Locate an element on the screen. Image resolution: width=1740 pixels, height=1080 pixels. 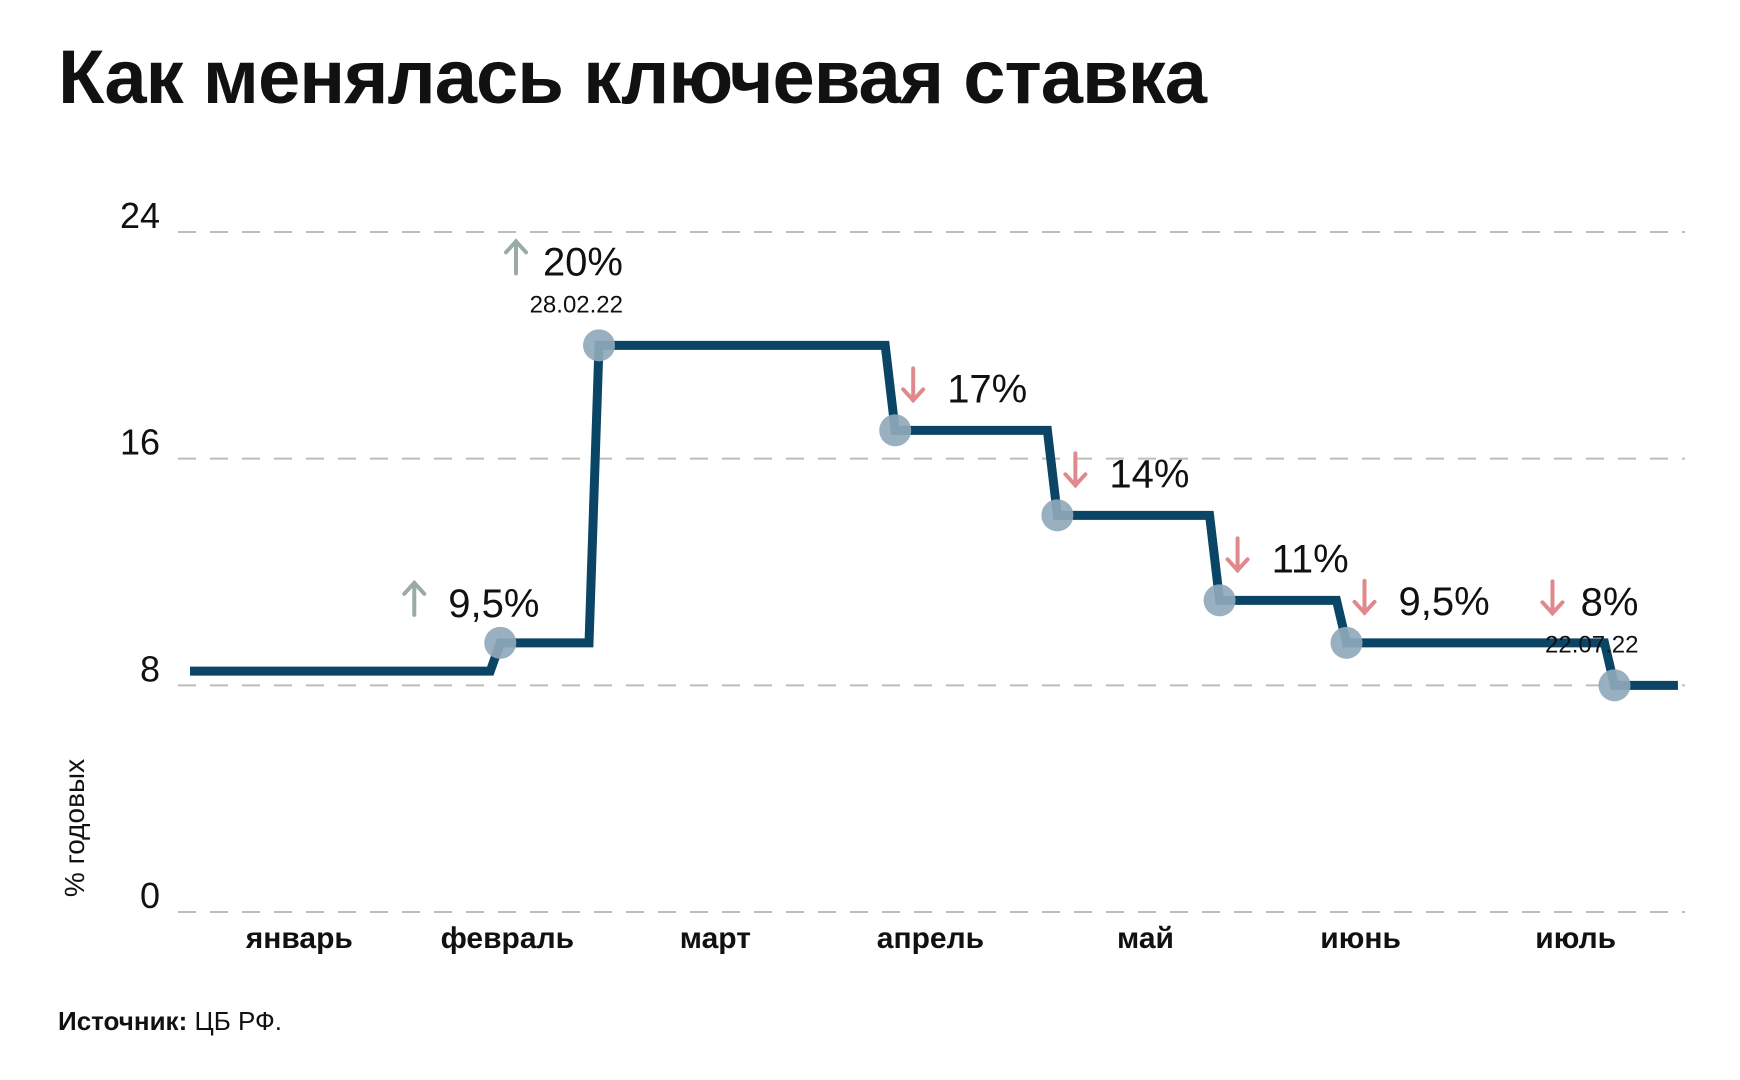
change-date-2: 28.02.22 is located at coordinates (576, 304).